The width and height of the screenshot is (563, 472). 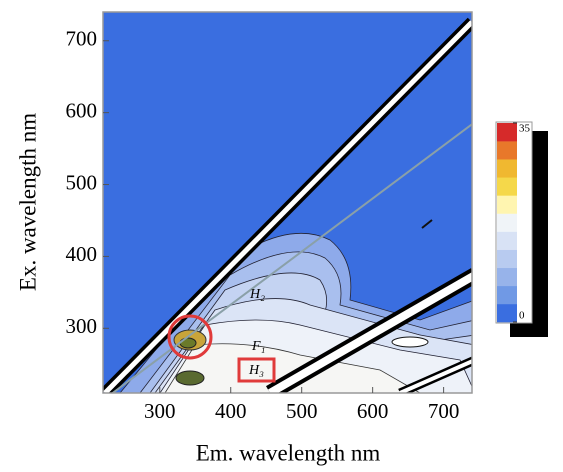 I want to click on x-tick-label: 600, so click(x=373, y=411).